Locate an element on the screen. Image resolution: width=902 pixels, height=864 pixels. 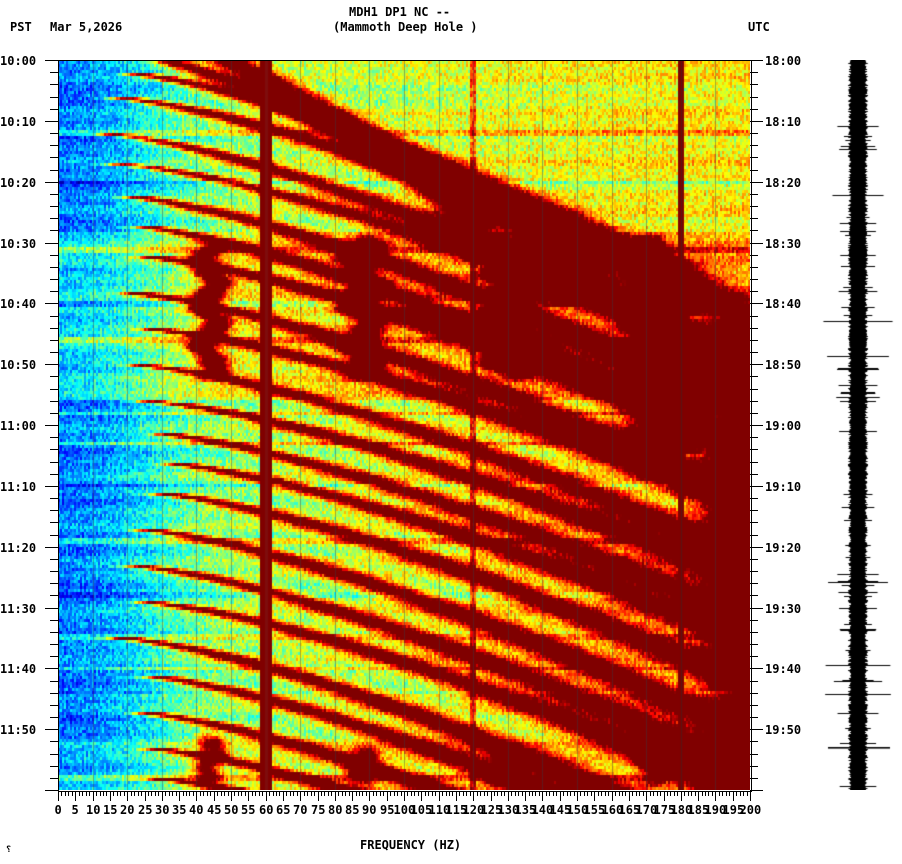
amplitude-trace-canvas is located at coordinates (861, 425).